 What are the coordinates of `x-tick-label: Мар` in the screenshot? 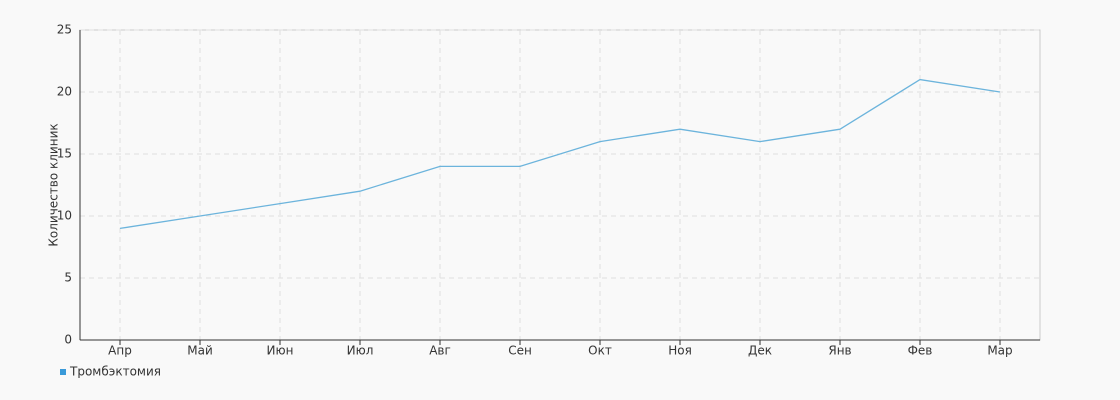 It's located at (999, 351).